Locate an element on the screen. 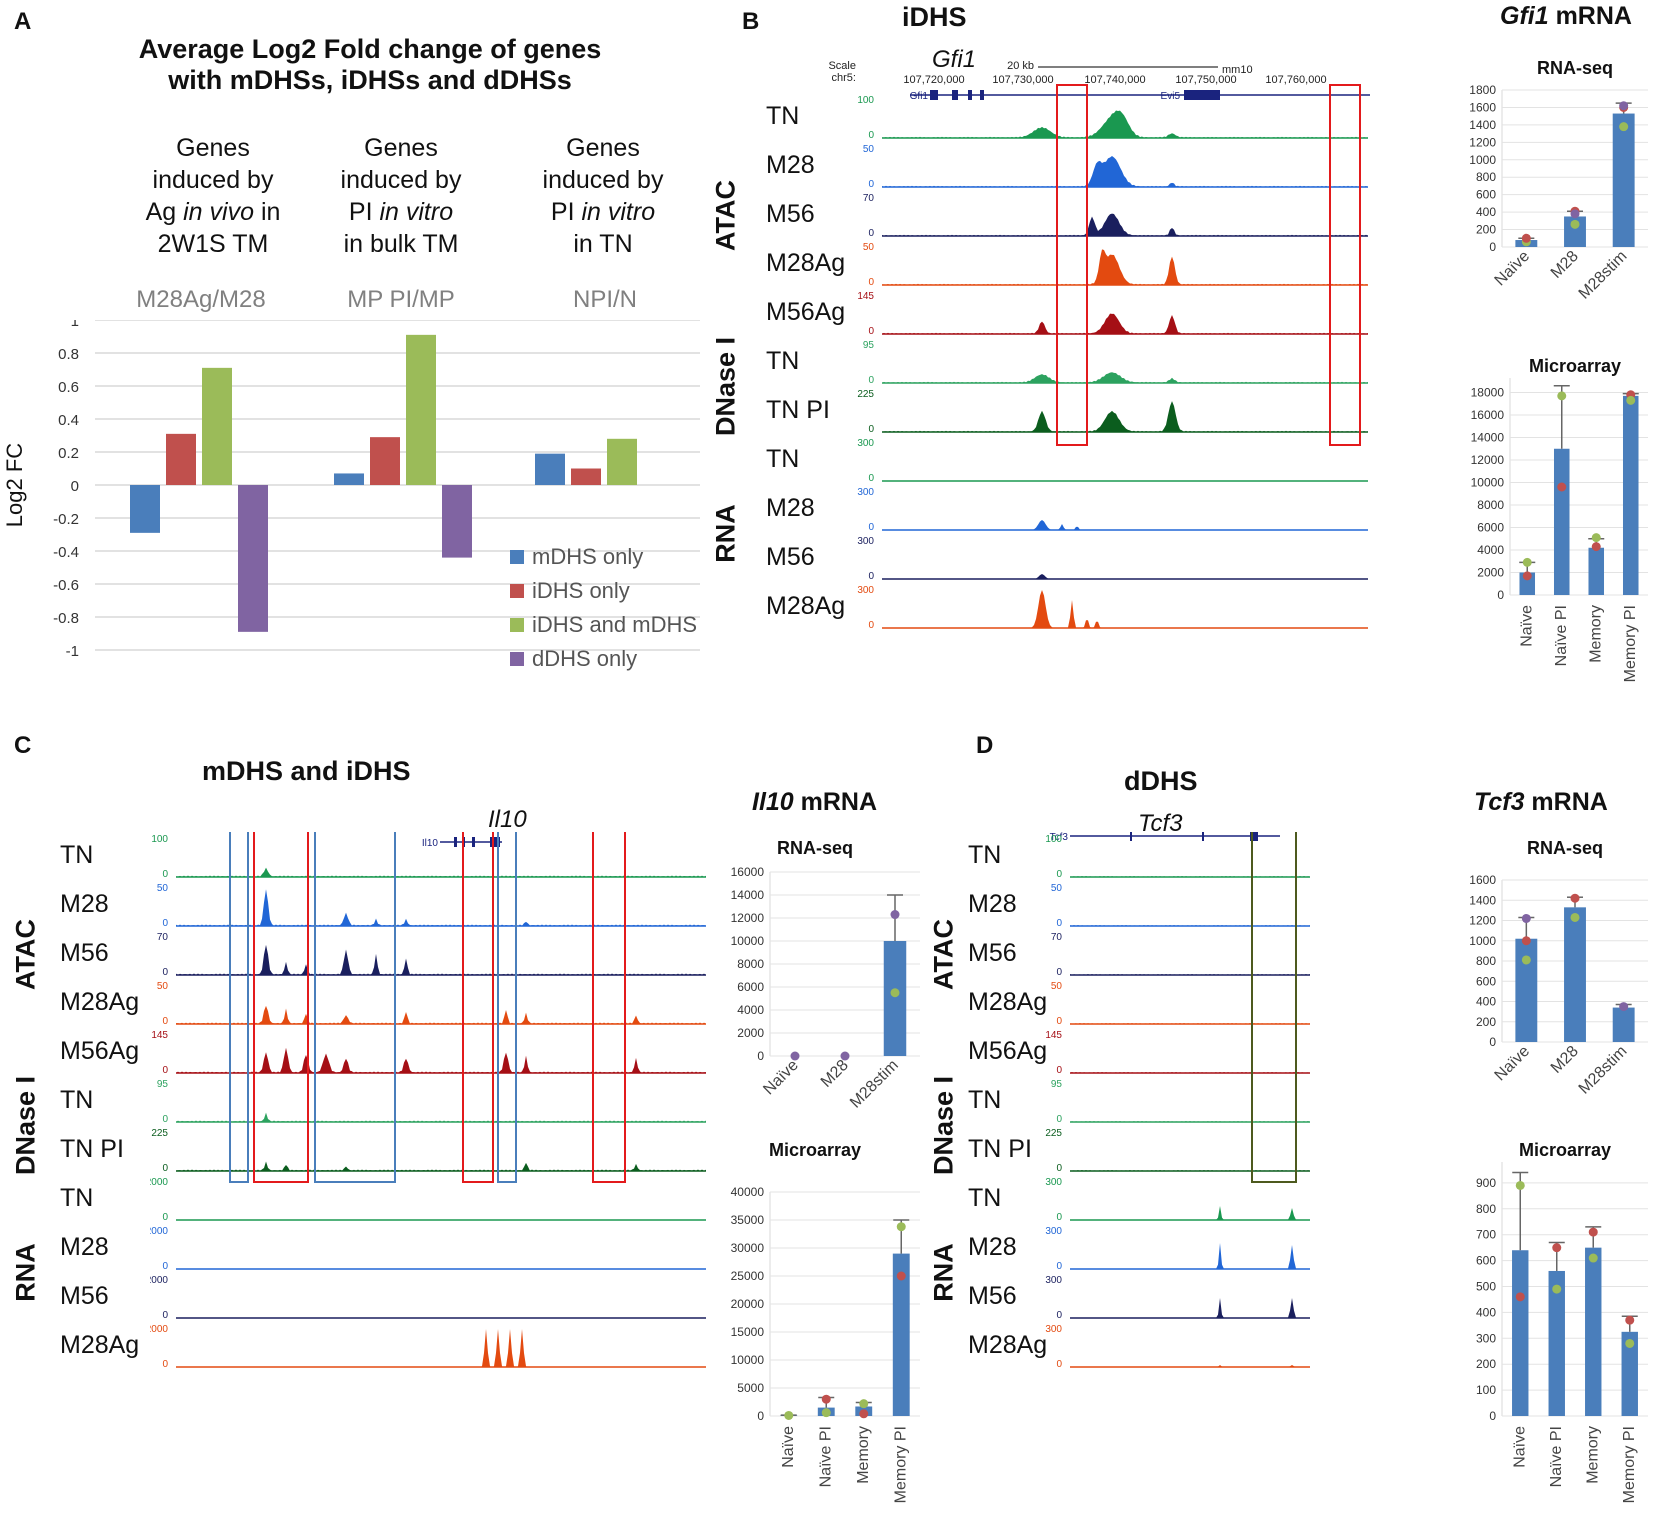  scale-bar-label: 20 kb is located at coordinates (1020, 66).